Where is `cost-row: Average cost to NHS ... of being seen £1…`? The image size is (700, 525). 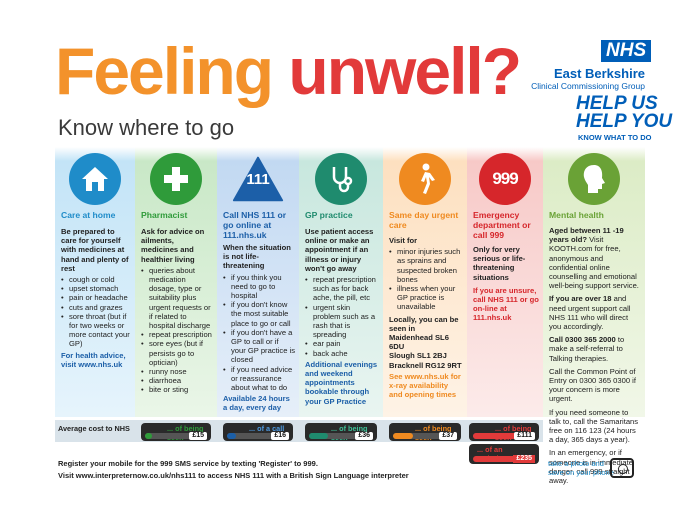
cost-row: Average cost to NHS ... of being seen £1… is located at coordinates (299, 431).